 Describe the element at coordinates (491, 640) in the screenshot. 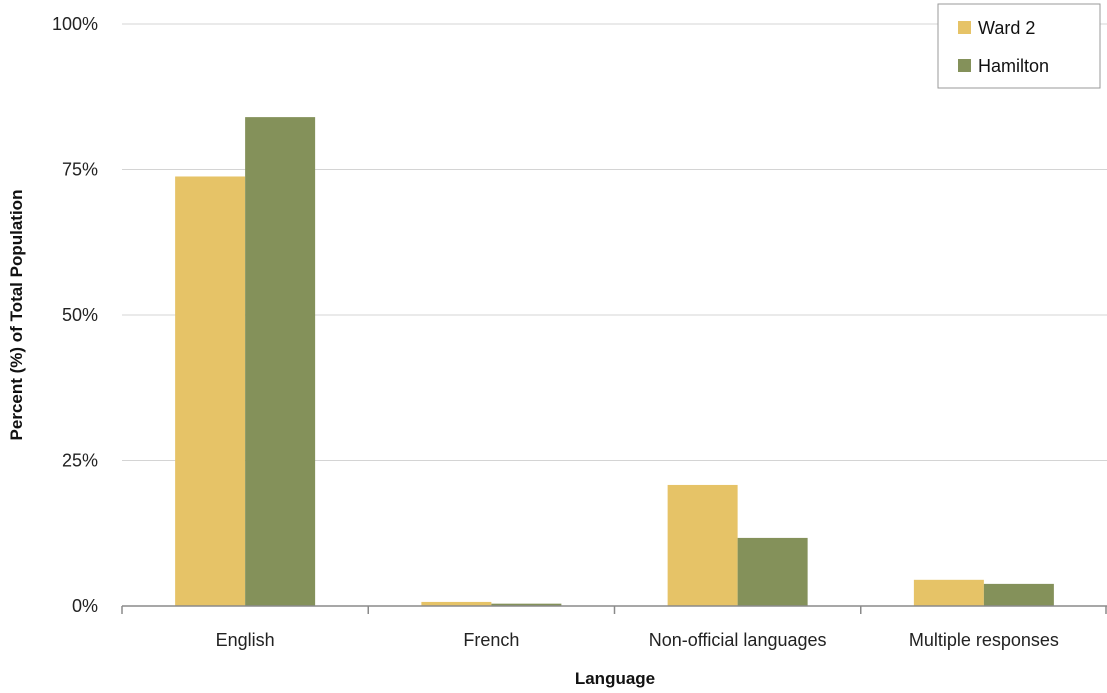

I see `x-tick-label: French` at that location.